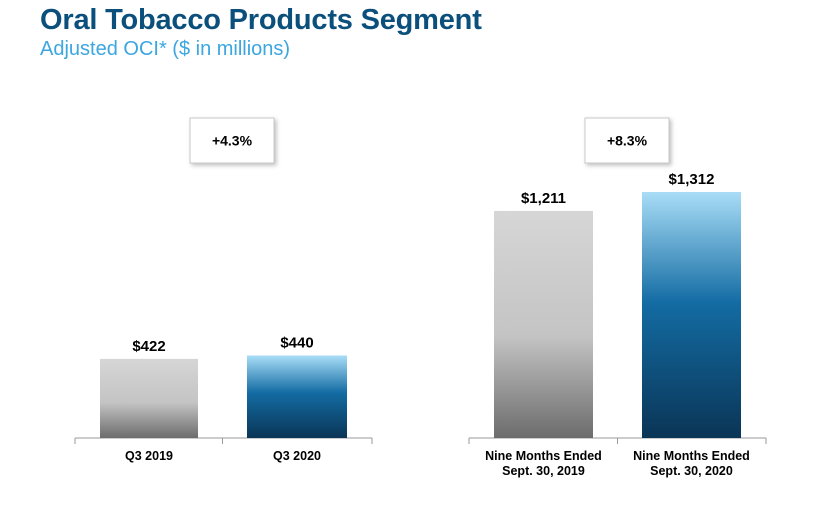 The width and height of the screenshot is (837, 523). I want to click on bar-value-label: $440, so click(296, 343).